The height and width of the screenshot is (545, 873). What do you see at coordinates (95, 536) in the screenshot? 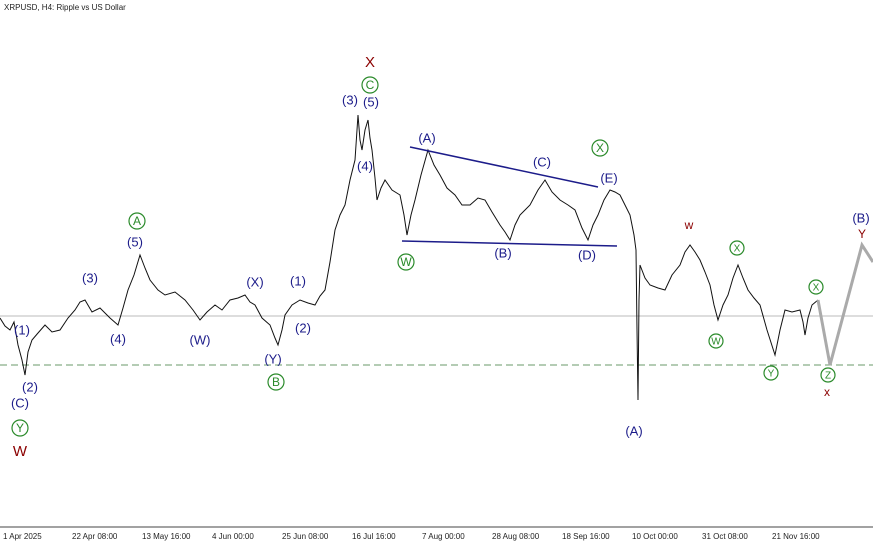
I see `x-tick-label: 22 Apr 08:00` at bounding box center [95, 536].